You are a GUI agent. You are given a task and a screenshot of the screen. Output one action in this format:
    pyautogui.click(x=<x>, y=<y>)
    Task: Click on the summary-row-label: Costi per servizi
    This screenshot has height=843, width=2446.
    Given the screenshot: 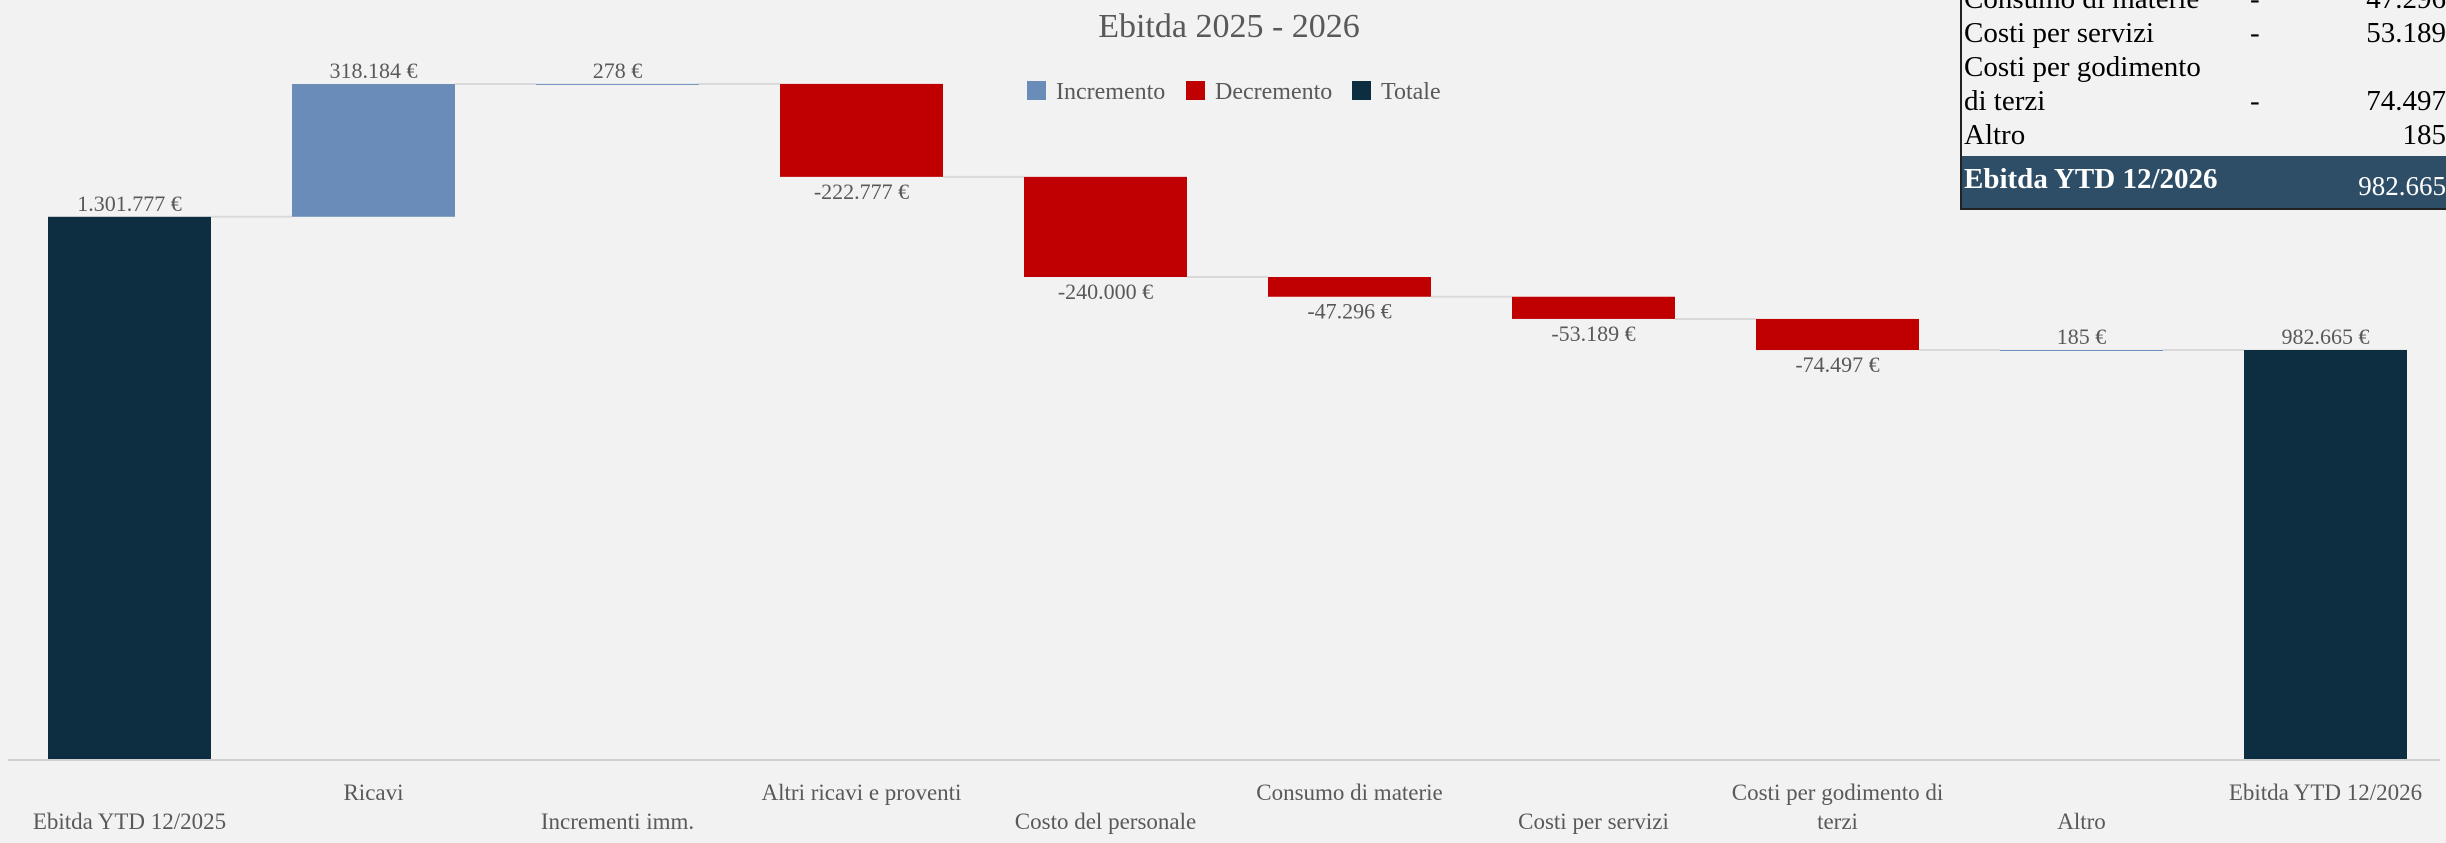 What is the action you would take?
    pyautogui.click(x=2059, y=33)
    